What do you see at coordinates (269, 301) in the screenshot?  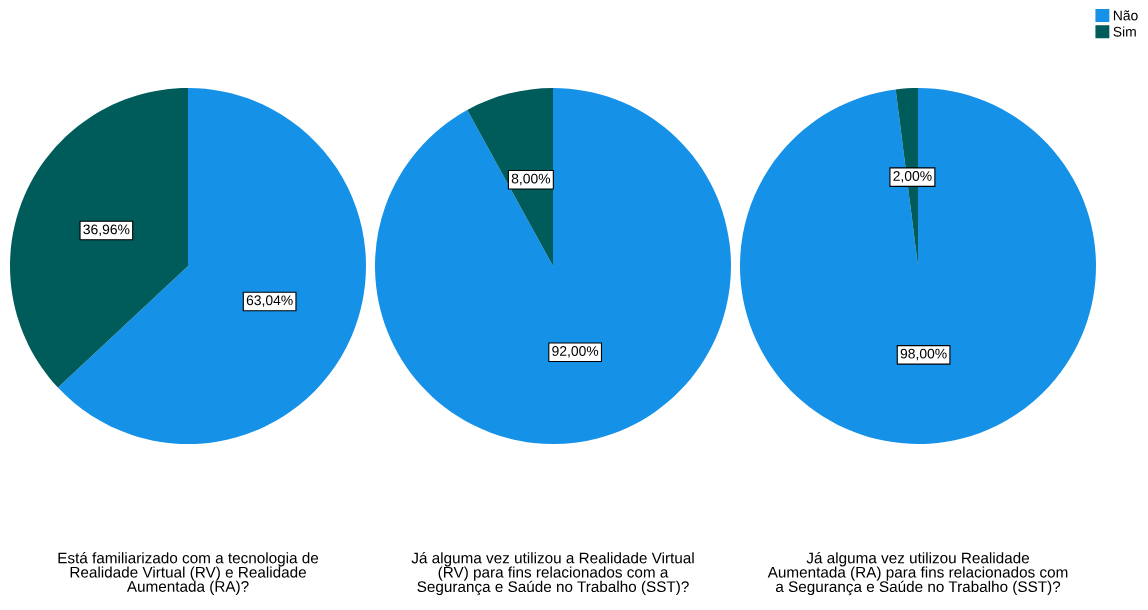 I see `data-label: 63,04%` at bounding box center [269, 301].